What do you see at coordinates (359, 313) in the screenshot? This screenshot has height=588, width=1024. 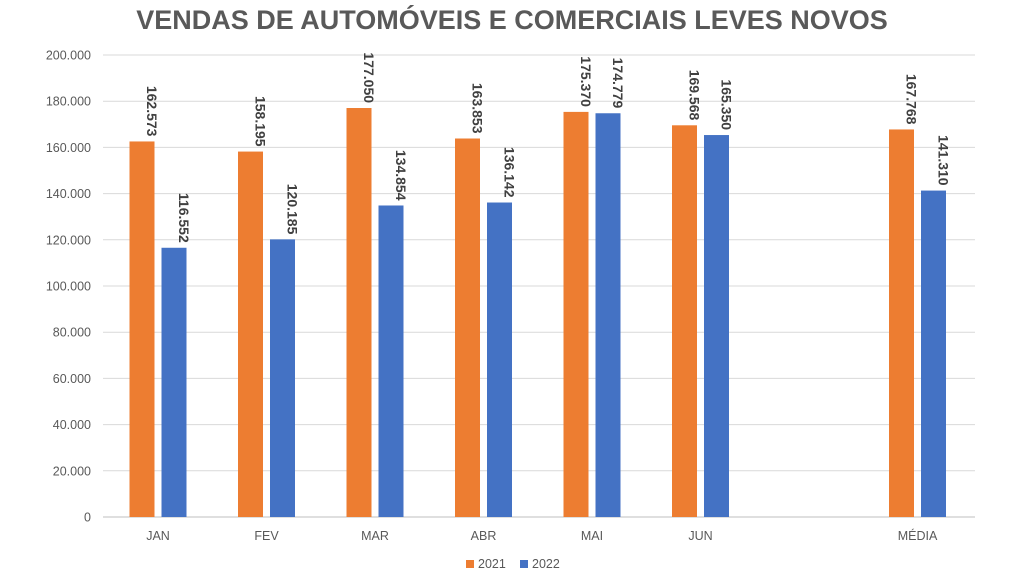 I see `bar-2021-mar` at bounding box center [359, 313].